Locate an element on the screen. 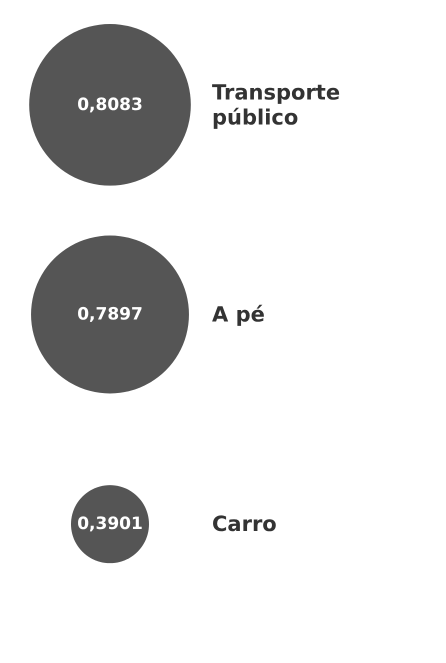  category-label: A pé is located at coordinates (238, 314).